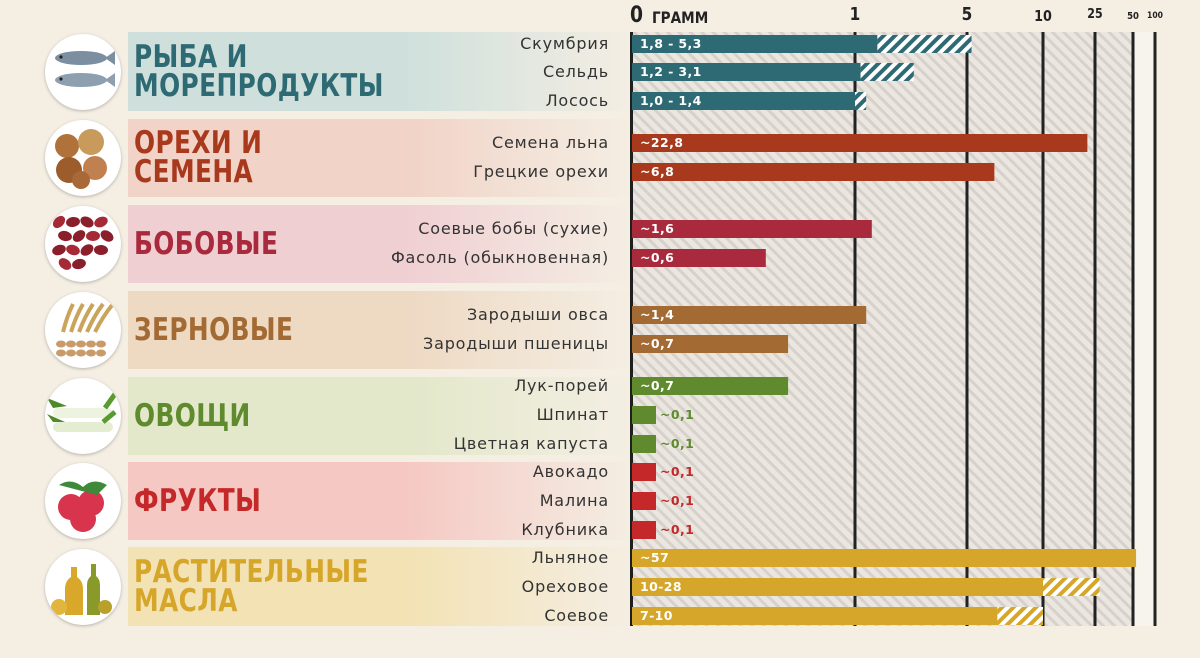 The height and width of the screenshot is (658, 1200). Describe the element at coordinates (570, 557) in the screenshot. I see `item-label: Льняное` at that location.